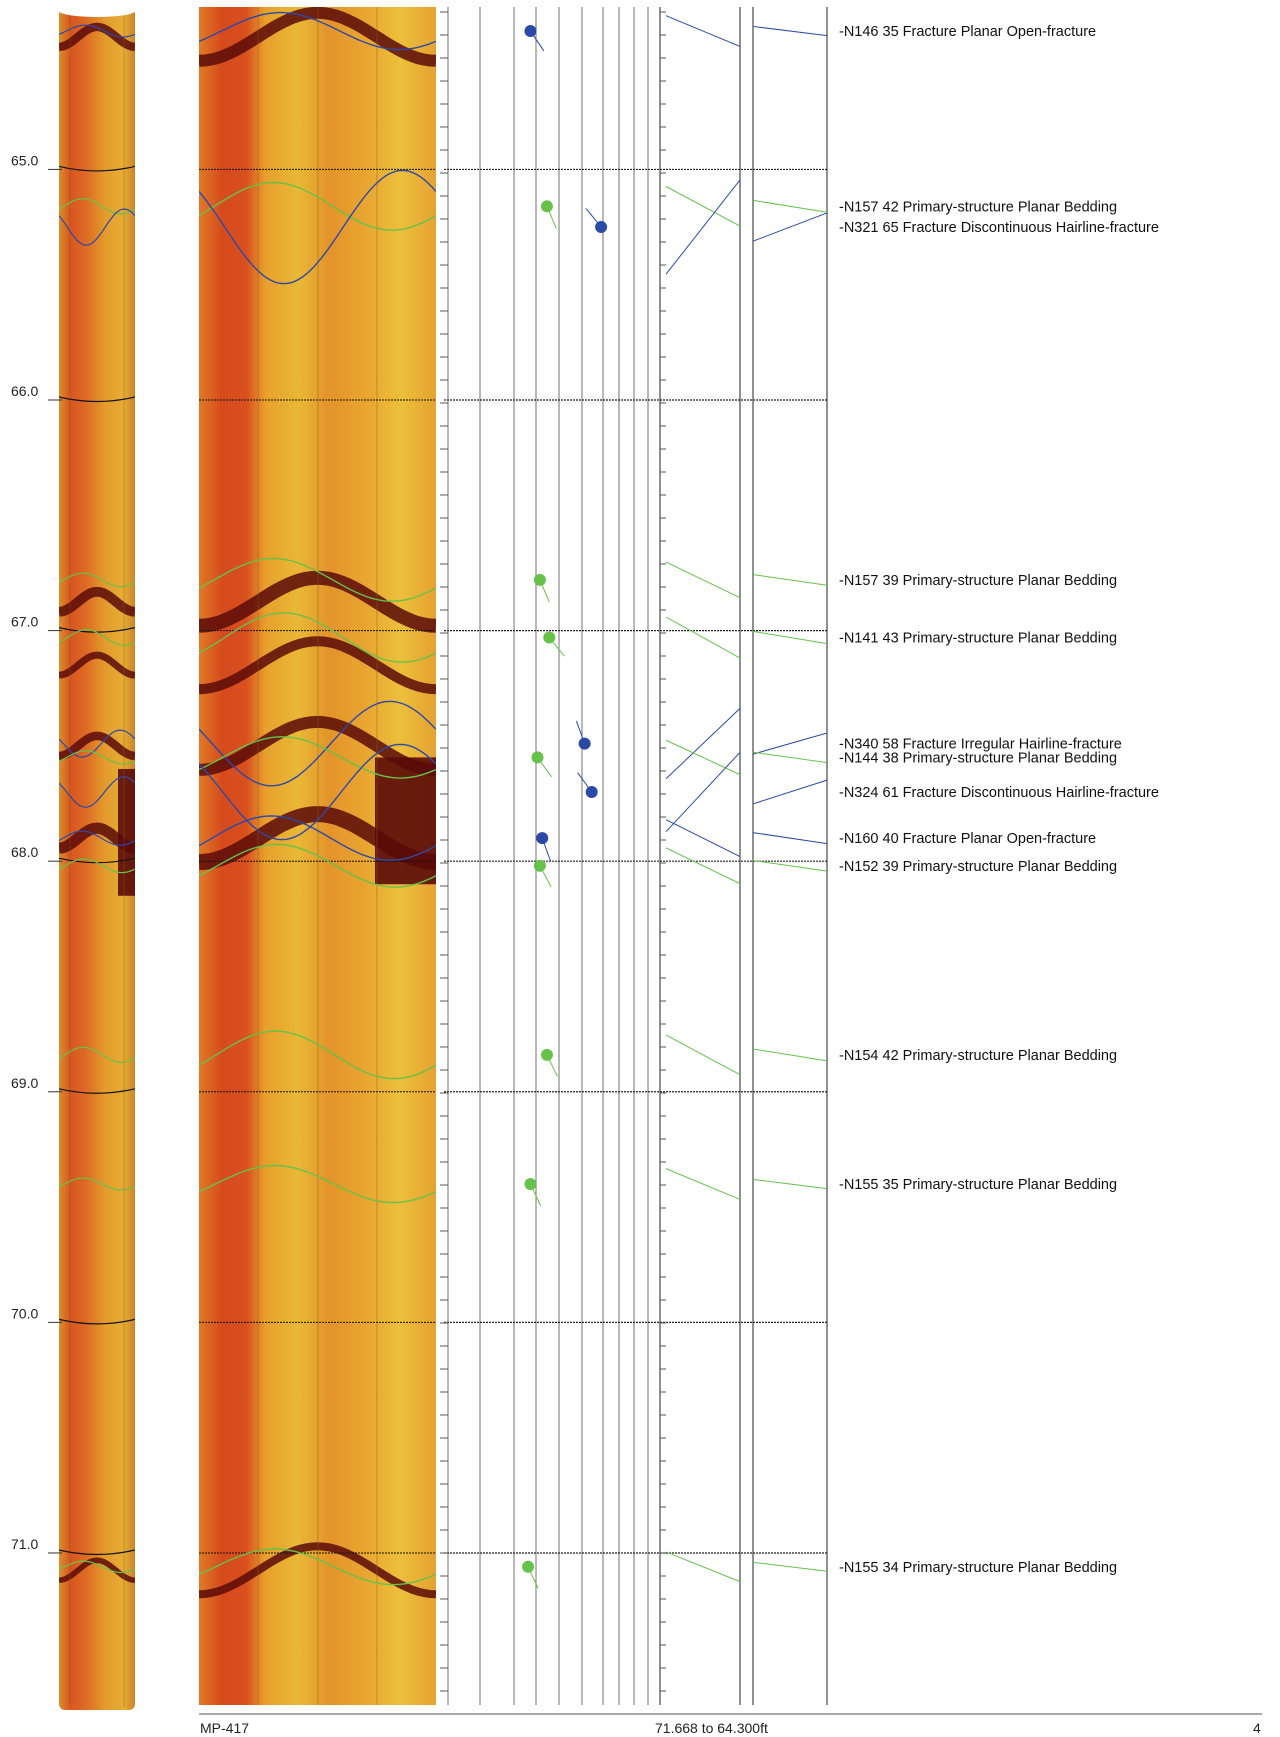  Describe the element at coordinates (24, 1313) in the screenshot. I see `depth-label: 70.0` at that location.